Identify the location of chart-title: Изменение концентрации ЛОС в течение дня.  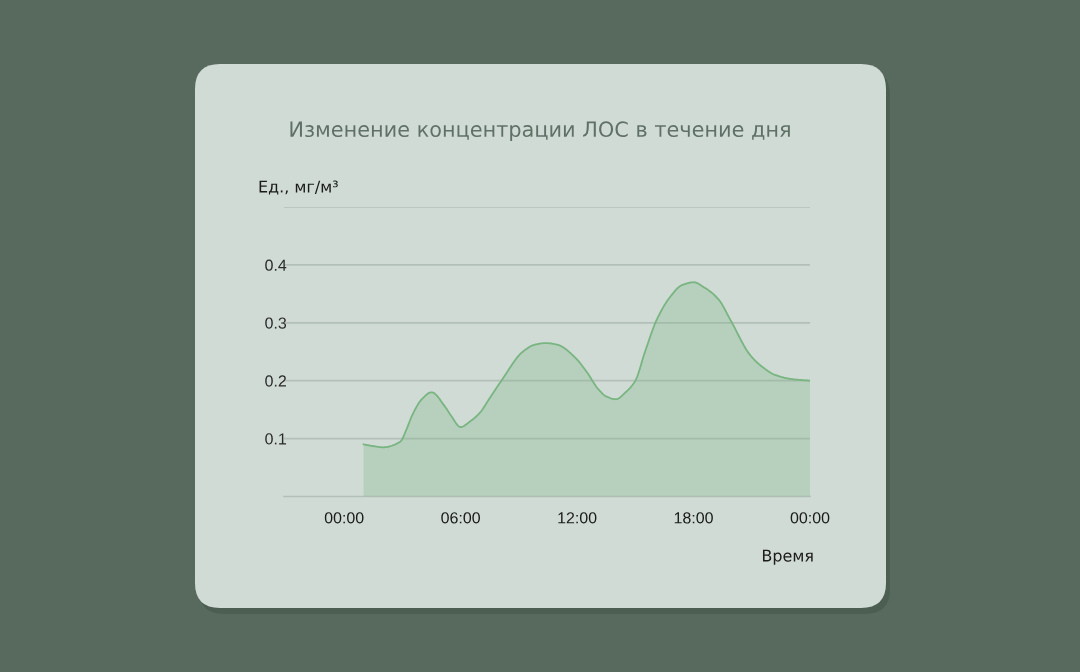
(540, 131).